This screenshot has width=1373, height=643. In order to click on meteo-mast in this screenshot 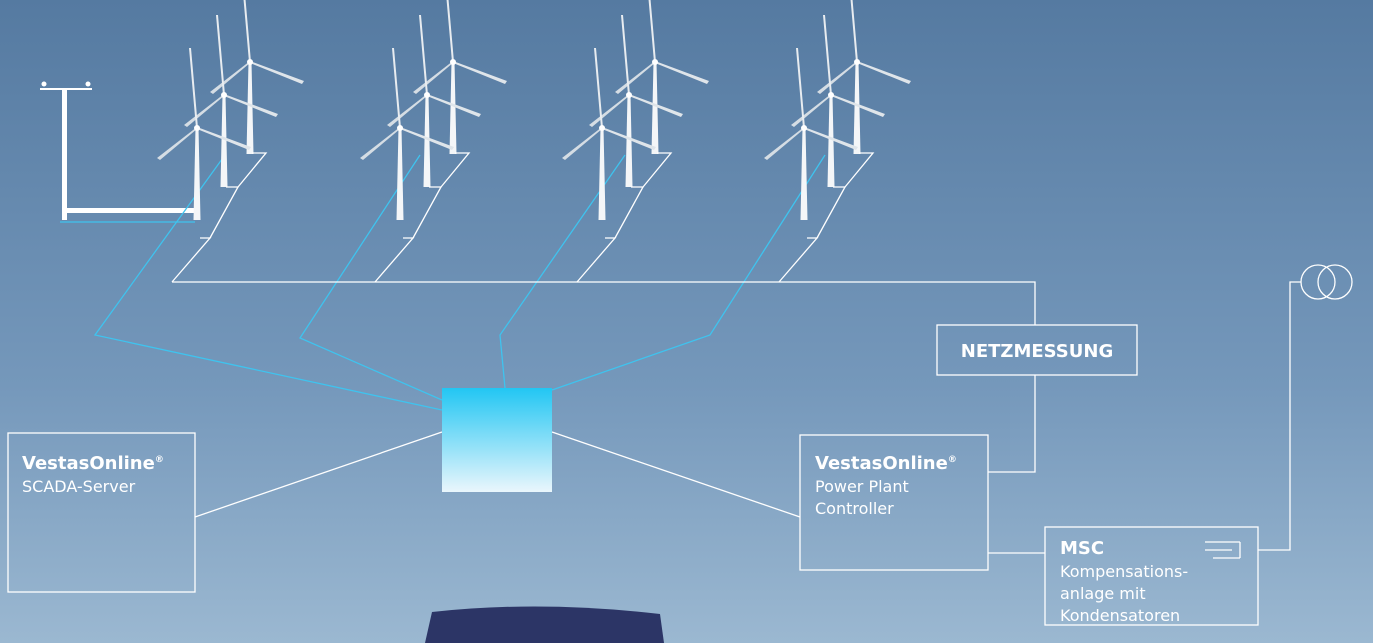, I will do `click(117, 150)`.